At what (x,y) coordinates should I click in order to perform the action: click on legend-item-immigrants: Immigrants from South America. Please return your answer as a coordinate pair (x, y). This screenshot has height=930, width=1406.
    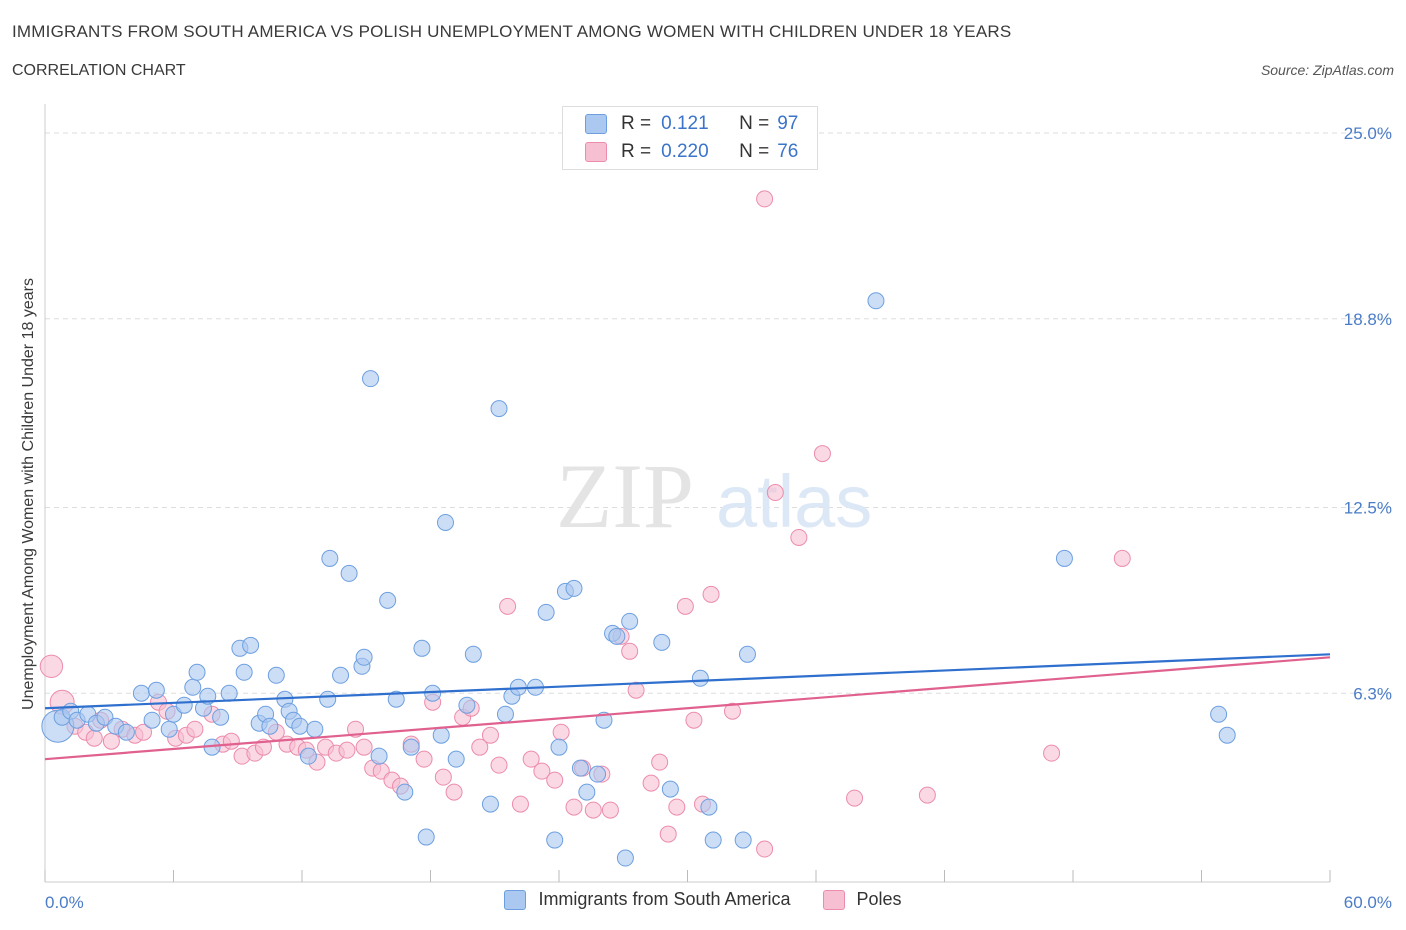
    Looking at the image, I should click on (647, 899).